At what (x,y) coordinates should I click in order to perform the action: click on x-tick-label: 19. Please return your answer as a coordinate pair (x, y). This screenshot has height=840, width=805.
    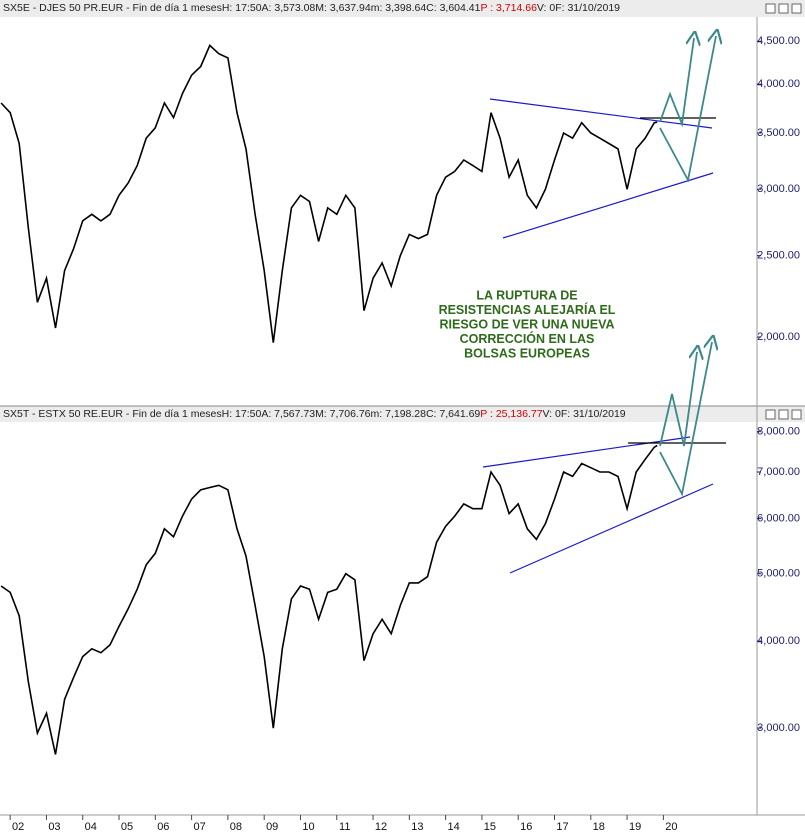
    Looking at the image, I should click on (635, 827).